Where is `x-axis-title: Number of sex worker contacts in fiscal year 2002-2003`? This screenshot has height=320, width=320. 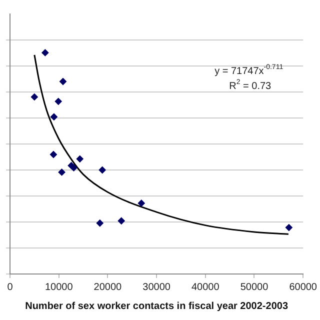
x-axis-title: Number of sex worker contacts in fiscal year 2002-2003 is located at coordinates (156, 306).